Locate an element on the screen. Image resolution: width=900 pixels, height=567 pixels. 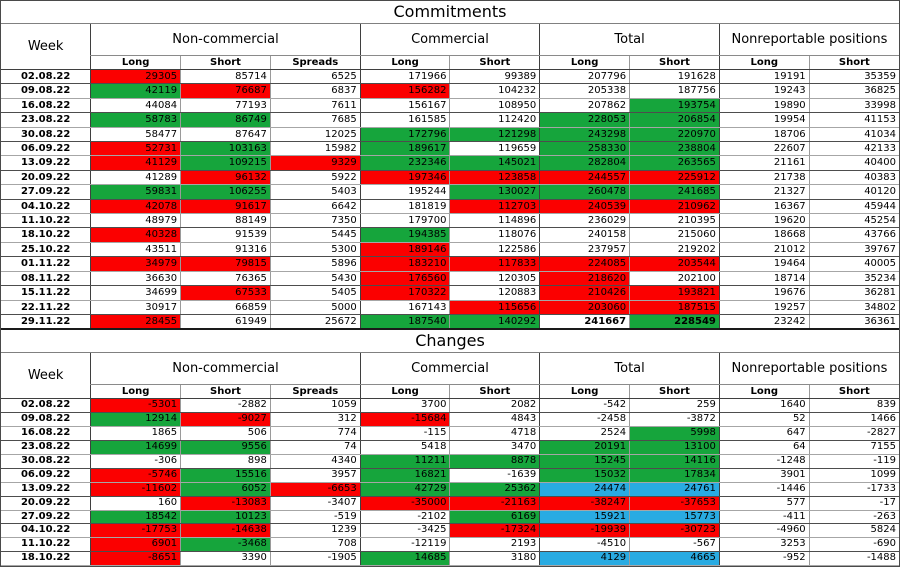
value-cell: -38247 is located at coordinates (585, 503).